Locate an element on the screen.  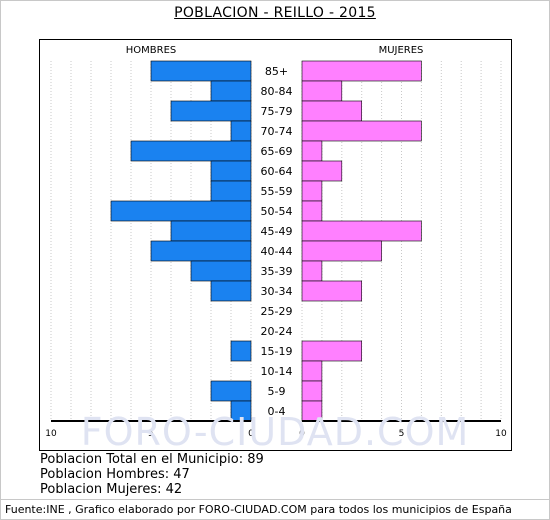
age-group-label: 0-4 is located at coordinates (277, 411).